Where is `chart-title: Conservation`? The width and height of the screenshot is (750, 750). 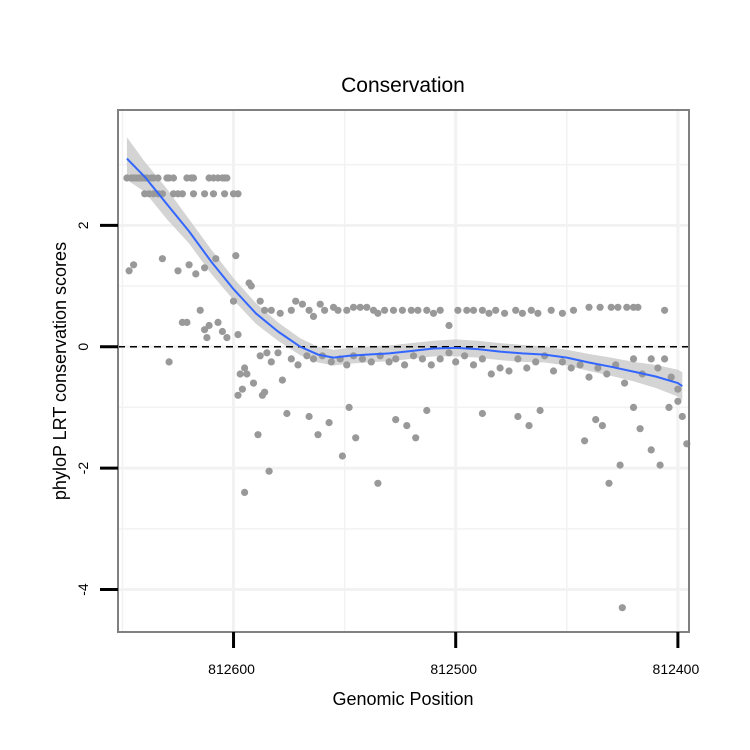 chart-title: Conservation is located at coordinates (403, 85).